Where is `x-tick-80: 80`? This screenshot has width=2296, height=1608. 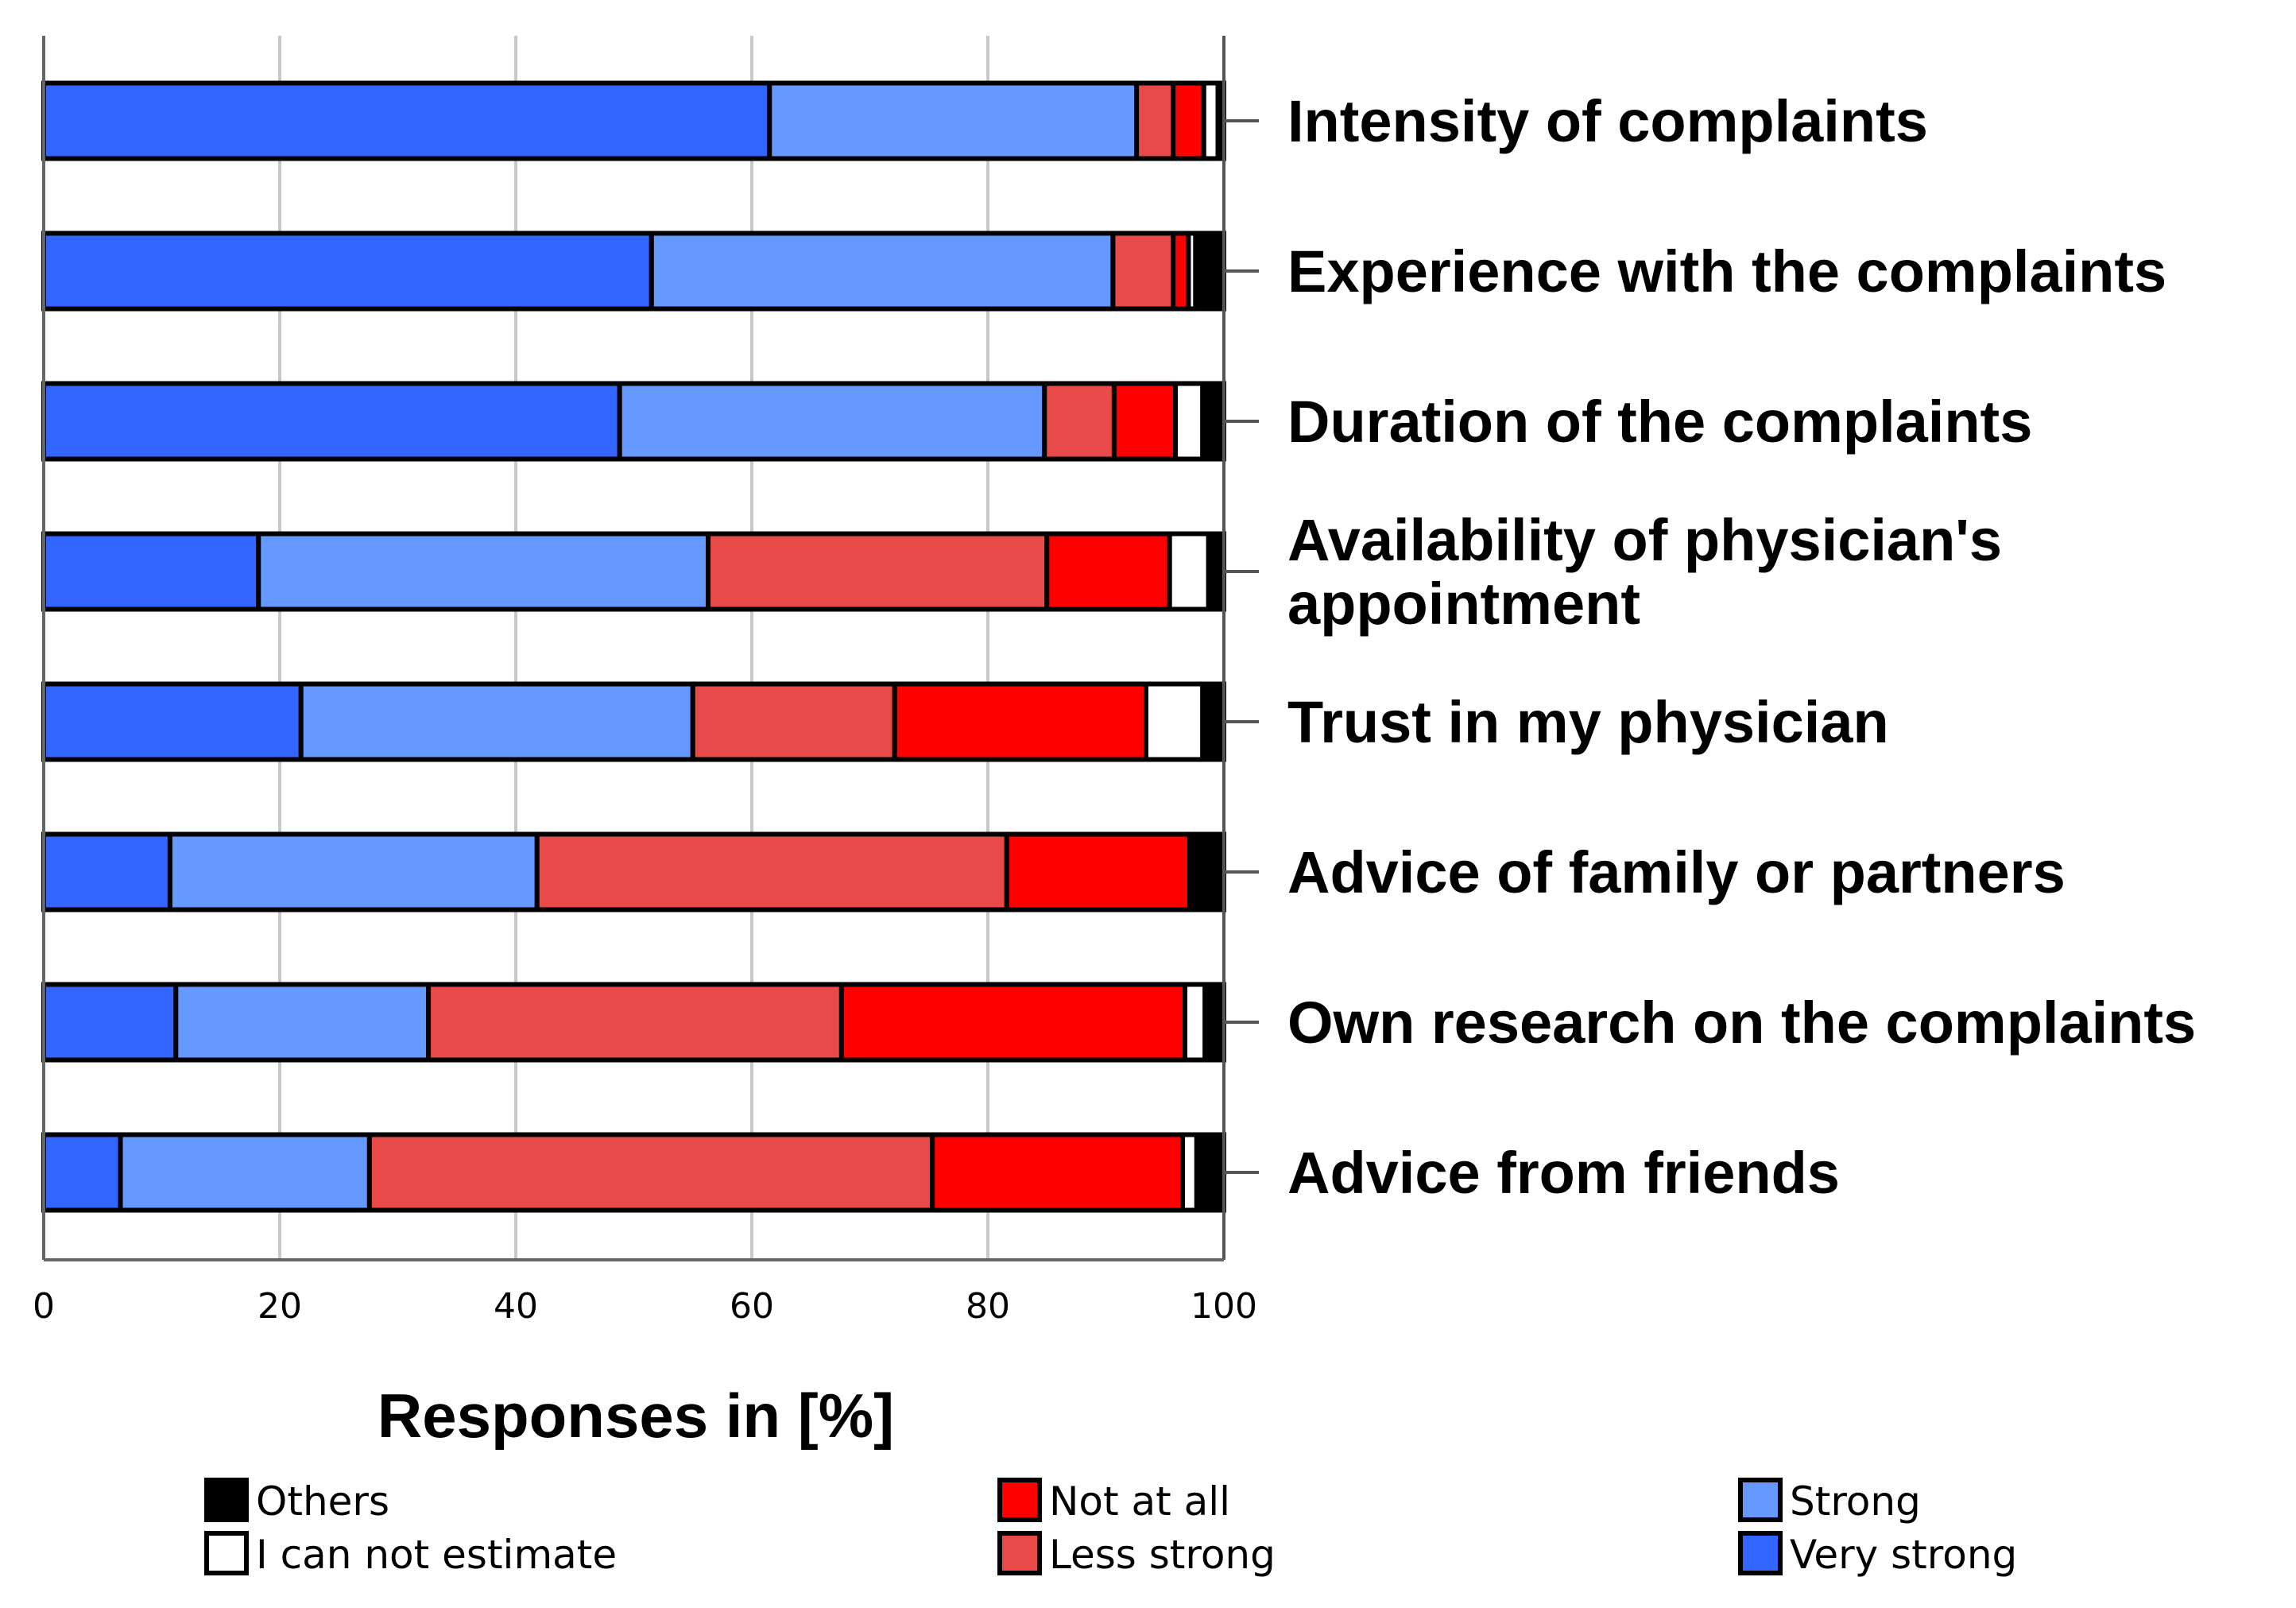 x-tick-80: 80 is located at coordinates (988, 1306).